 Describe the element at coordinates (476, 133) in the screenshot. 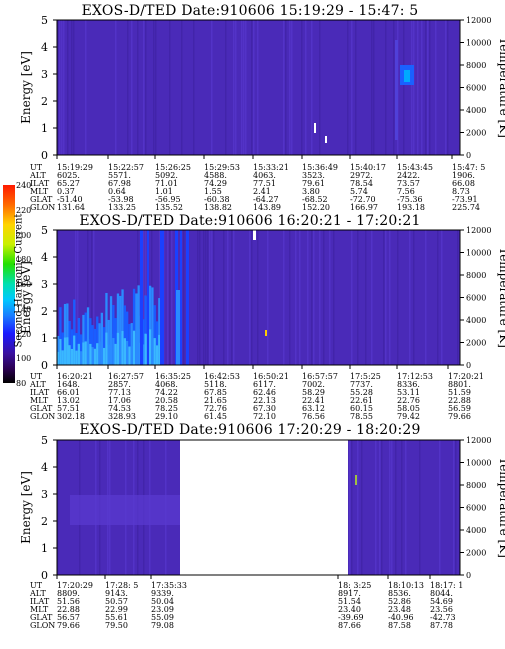

I see `y2-tick-label: 2000` at that location.